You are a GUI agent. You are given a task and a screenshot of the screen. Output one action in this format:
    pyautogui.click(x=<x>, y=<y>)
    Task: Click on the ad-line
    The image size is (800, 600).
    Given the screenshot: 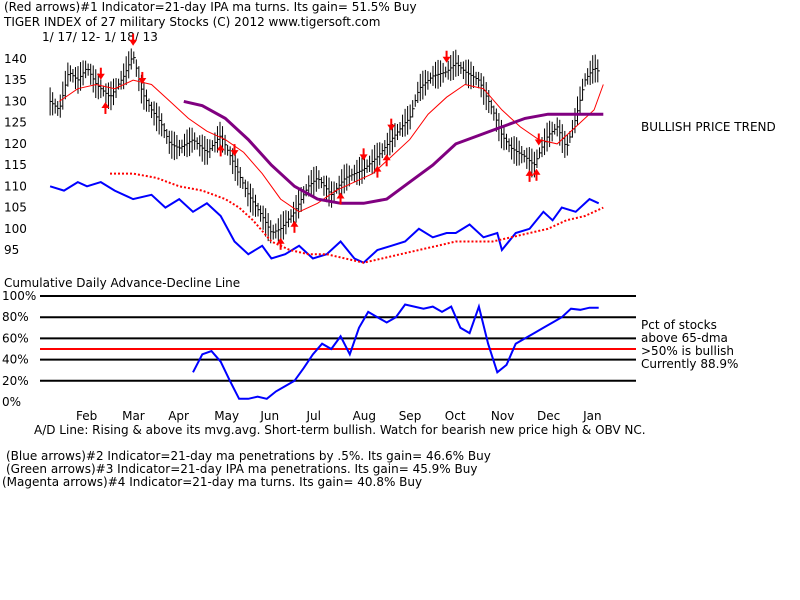 What is the action you would take?
    pyautogui.click(x=324, y=222)
    